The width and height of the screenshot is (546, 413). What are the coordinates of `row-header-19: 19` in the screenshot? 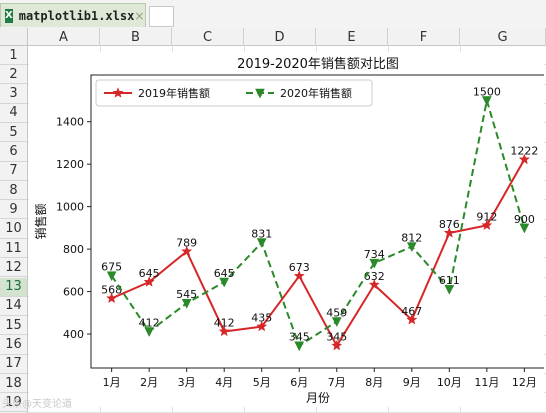 It's located at (13, 403).